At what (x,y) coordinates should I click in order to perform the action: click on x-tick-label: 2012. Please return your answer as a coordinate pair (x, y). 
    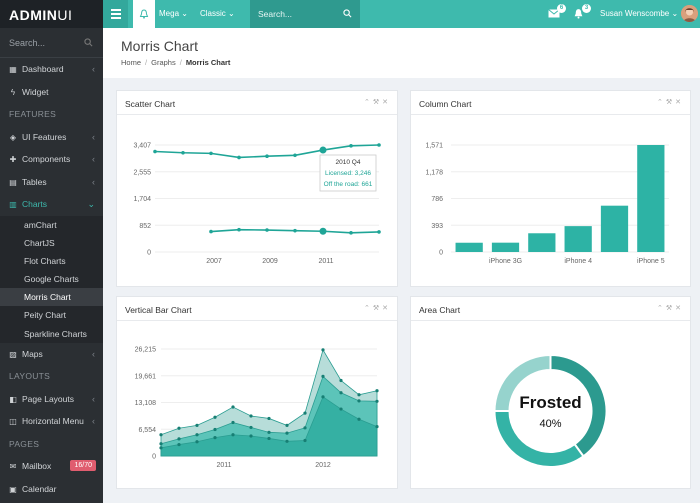
    Looking at the image, I should click on (323, 465).